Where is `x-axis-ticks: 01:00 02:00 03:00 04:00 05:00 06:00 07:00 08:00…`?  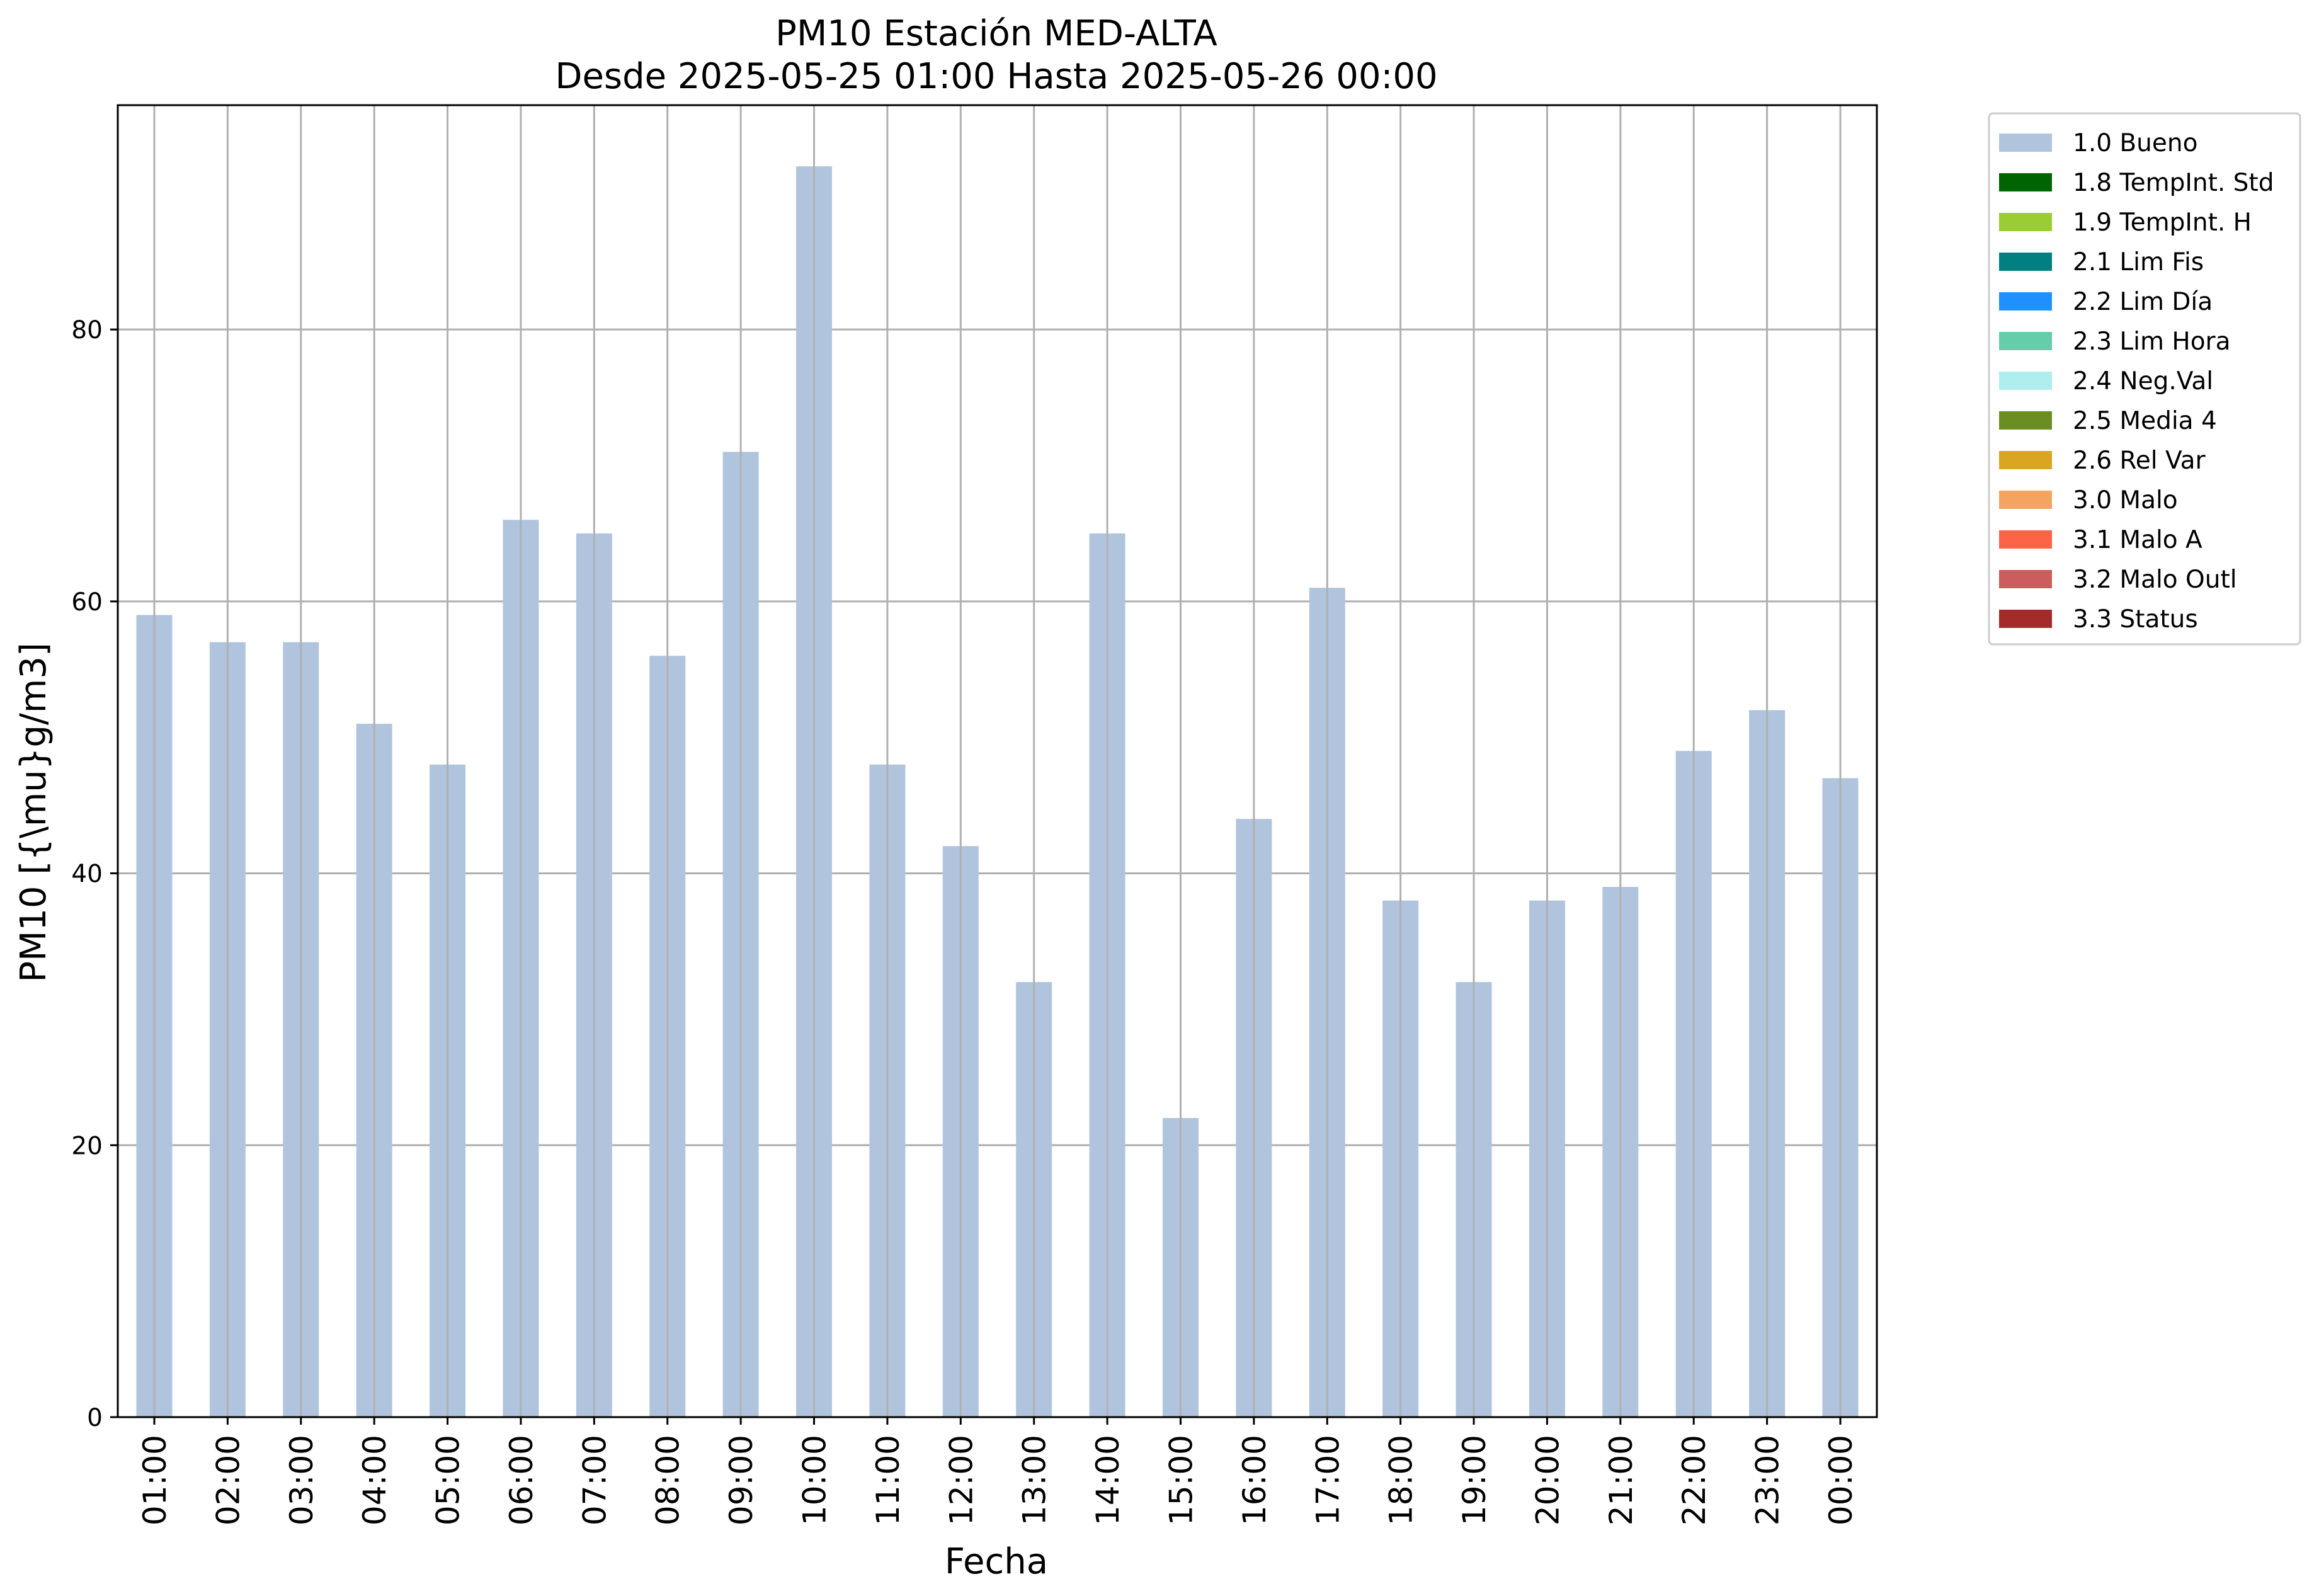
x-axis-ticks: 01:00 02:00 03:00 04:00 05:00 06:00 07:00 08:00… is located at coordinates (998, 1471).